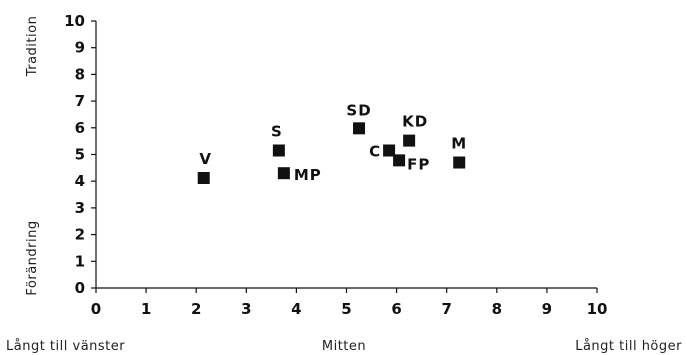 The height and width of the screenshot is (355, 687). Describe the element at coordinates (203, 177) in the screenshot. I see `data-point-v` at that location.